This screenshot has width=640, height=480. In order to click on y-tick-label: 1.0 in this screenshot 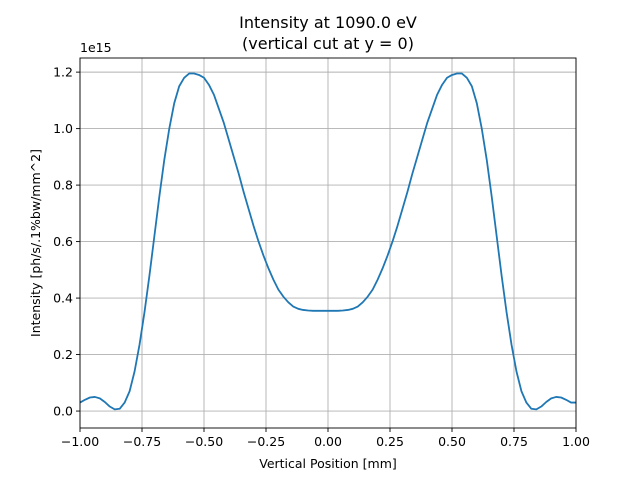, I will do `click(63, 128)`.